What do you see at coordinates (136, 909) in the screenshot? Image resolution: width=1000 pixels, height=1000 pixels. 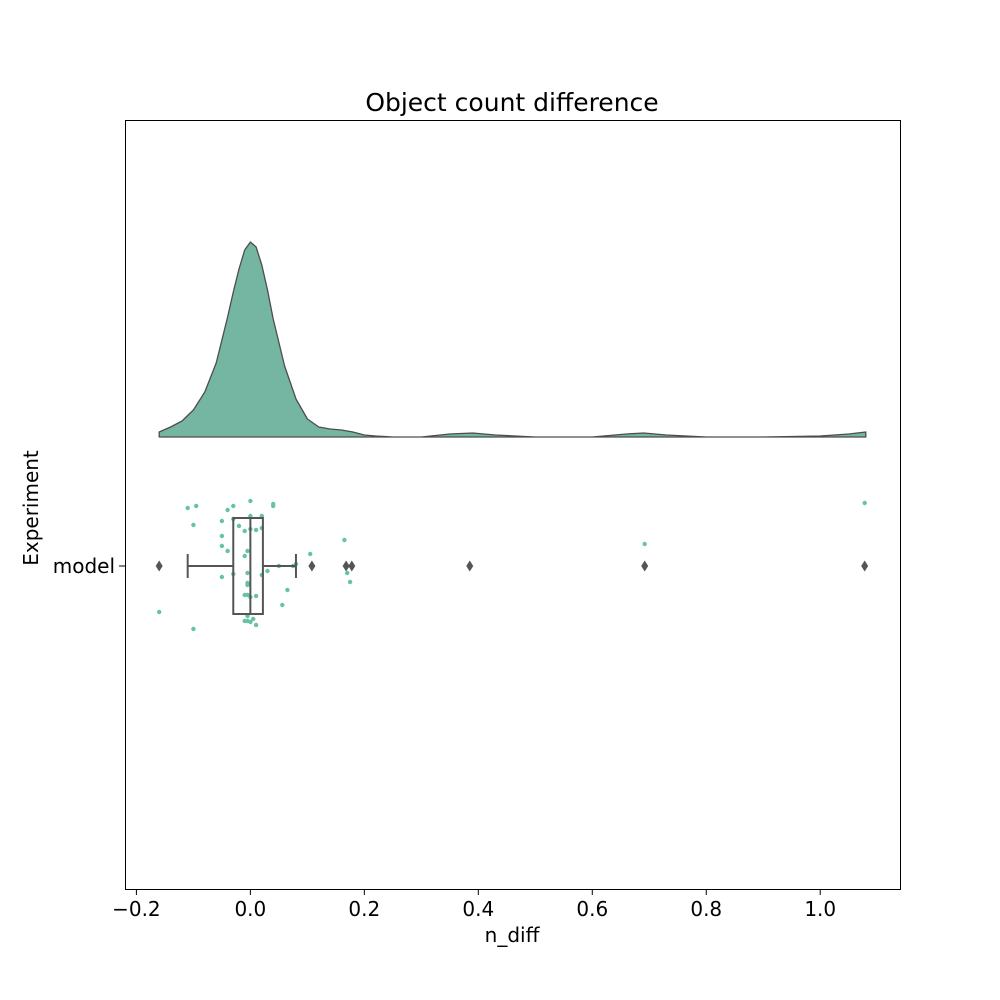 I see `x-tick-label: −0.2` at bounding box center [136, 909].